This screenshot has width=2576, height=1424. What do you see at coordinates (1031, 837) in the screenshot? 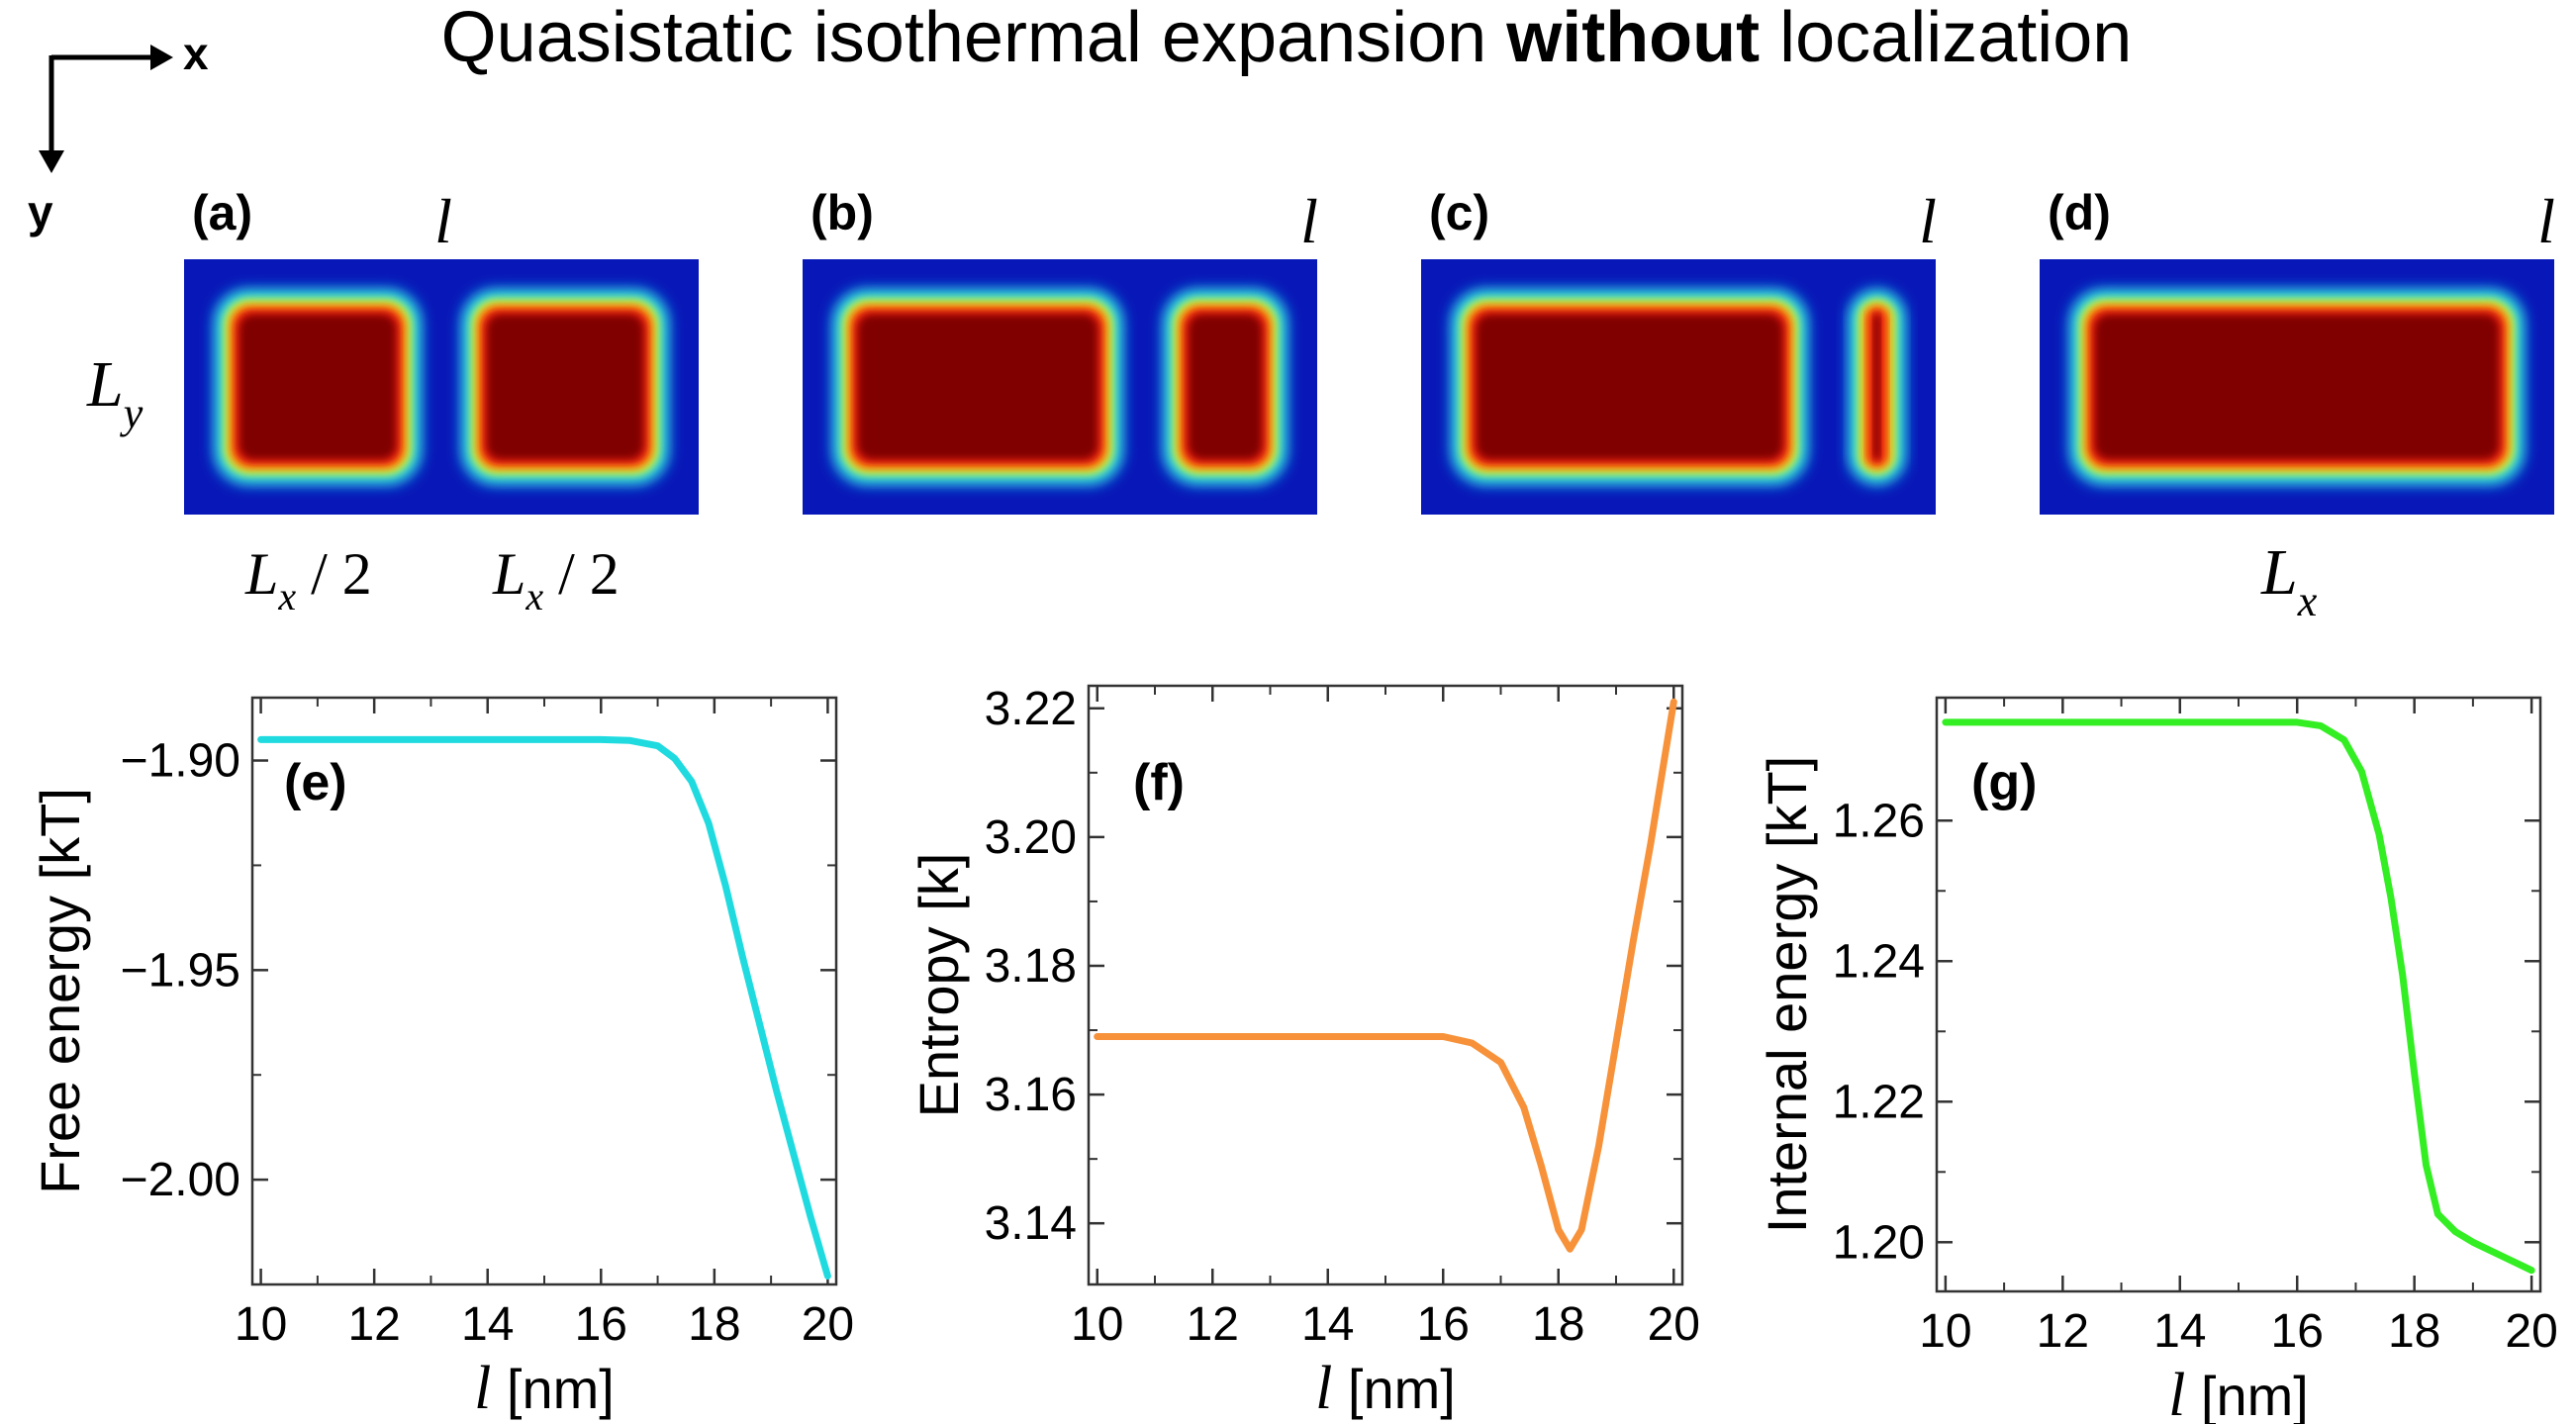
I see `y-tick-label: 3.20` at bounding box center [1031, 837].